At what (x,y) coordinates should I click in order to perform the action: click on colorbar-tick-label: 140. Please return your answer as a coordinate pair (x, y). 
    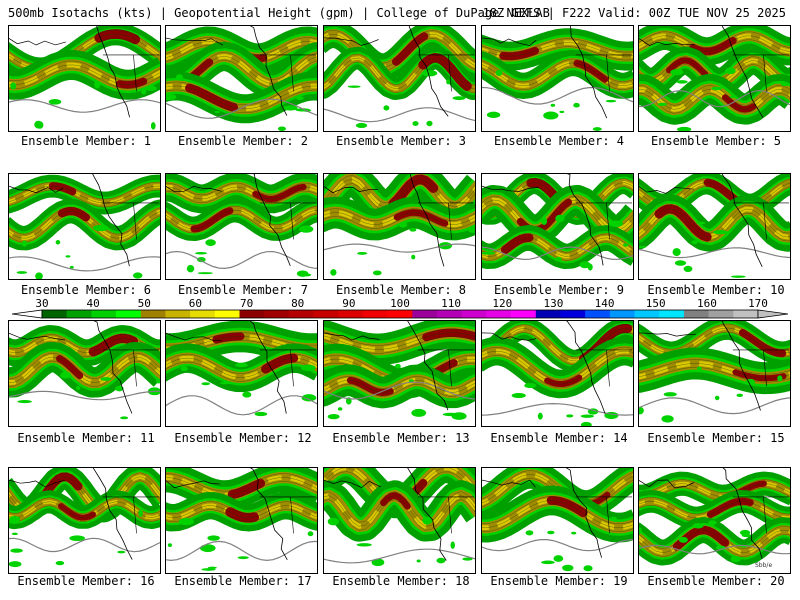
    Looking at the image, I should click on (605, 303).